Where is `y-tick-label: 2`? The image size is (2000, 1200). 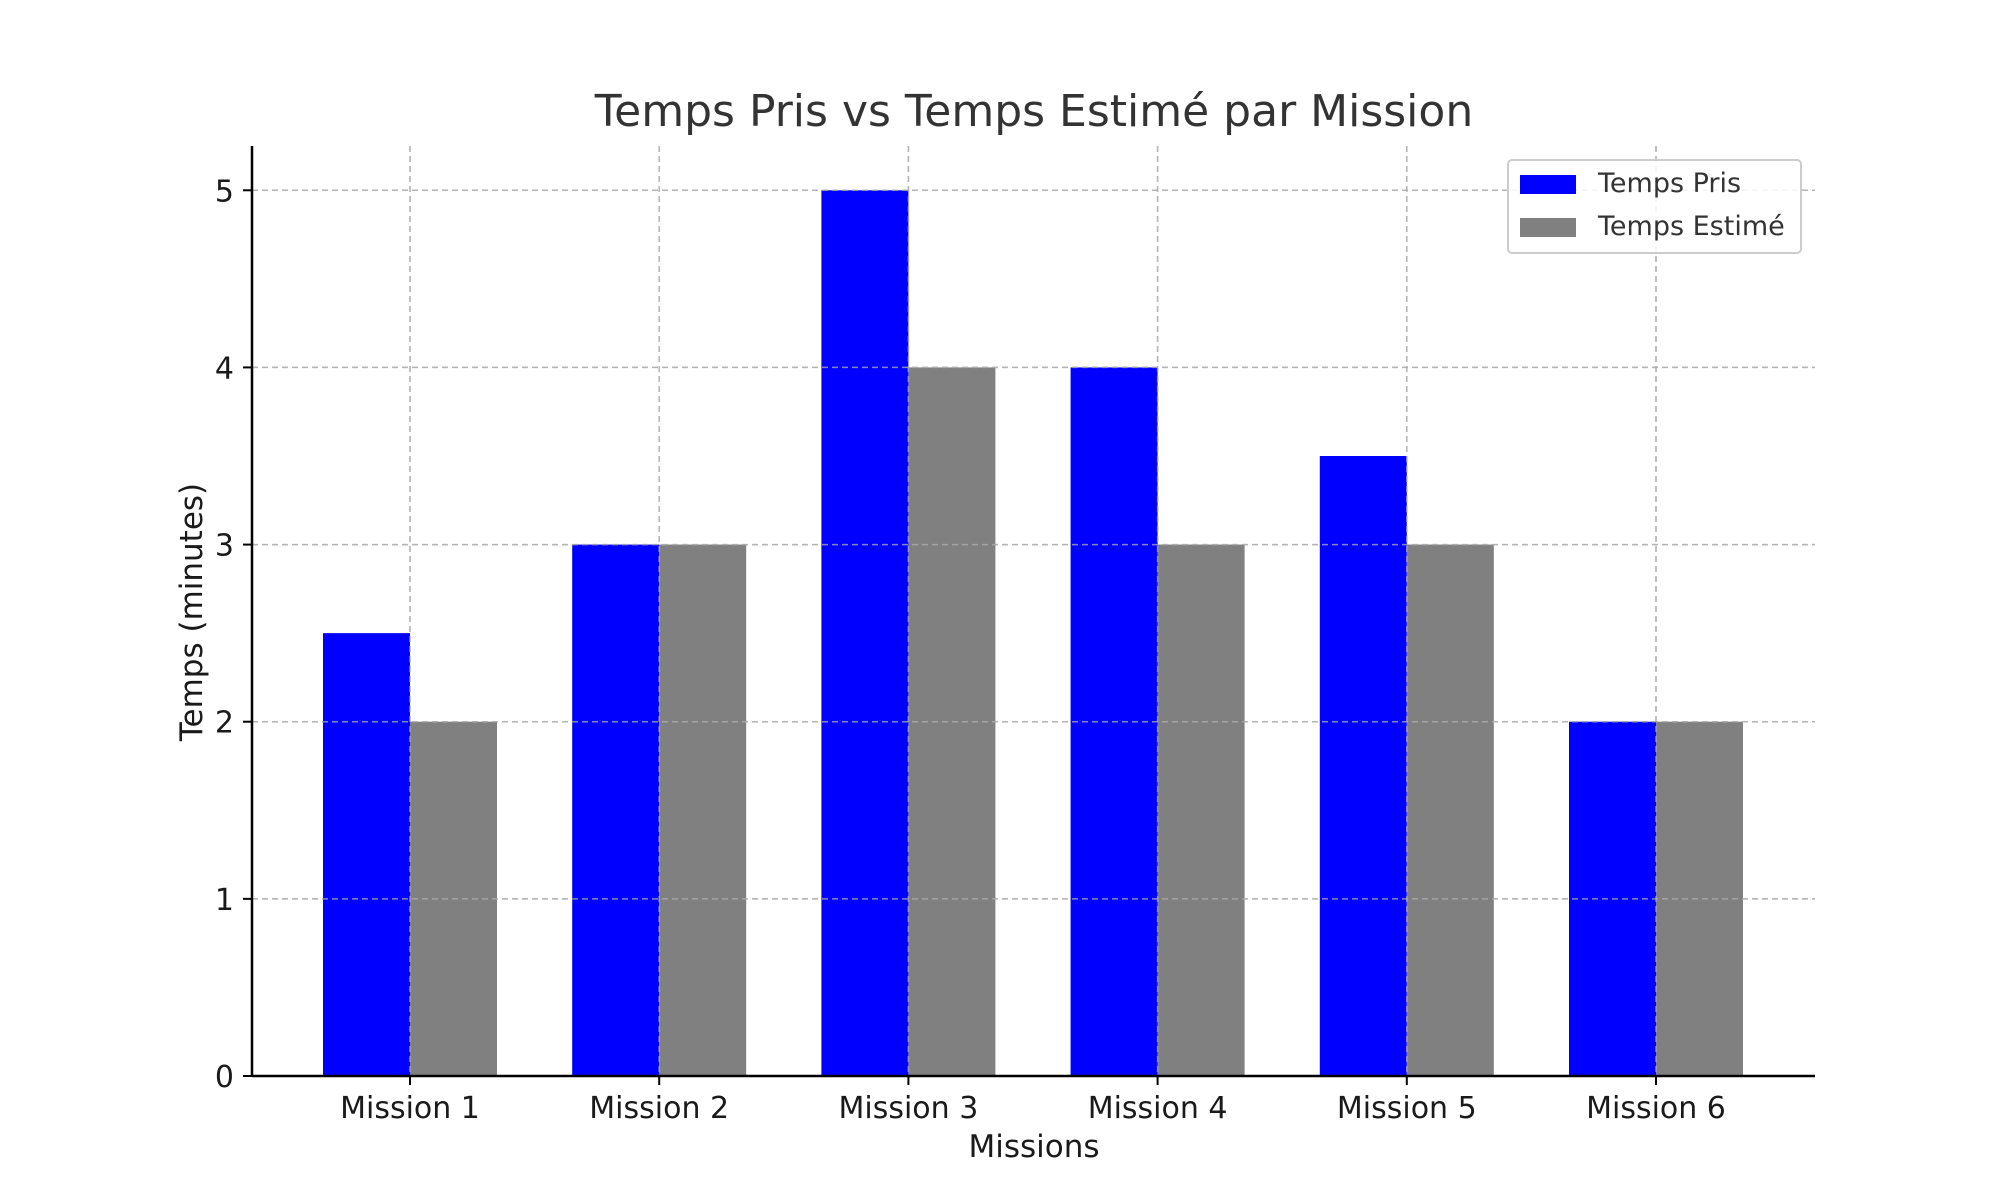
y-tick-label: 2 is located at coordinates (224, 723).